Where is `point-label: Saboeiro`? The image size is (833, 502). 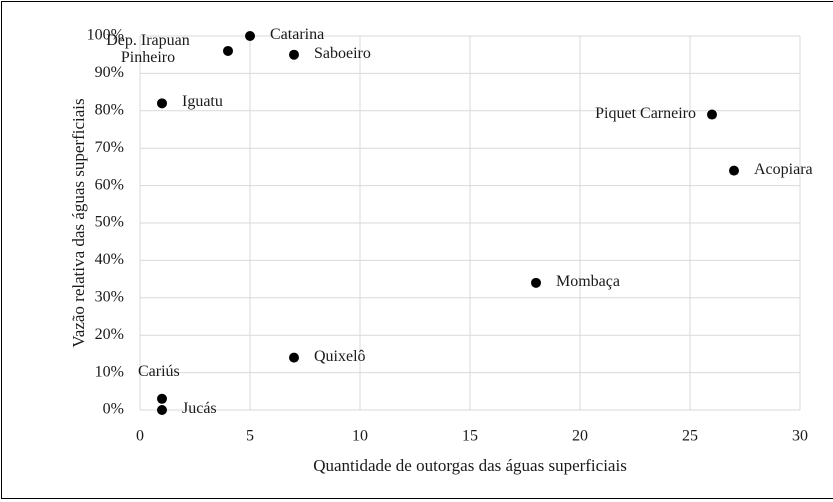 point-label: Saboeiro is located at coordinates (342, 53).